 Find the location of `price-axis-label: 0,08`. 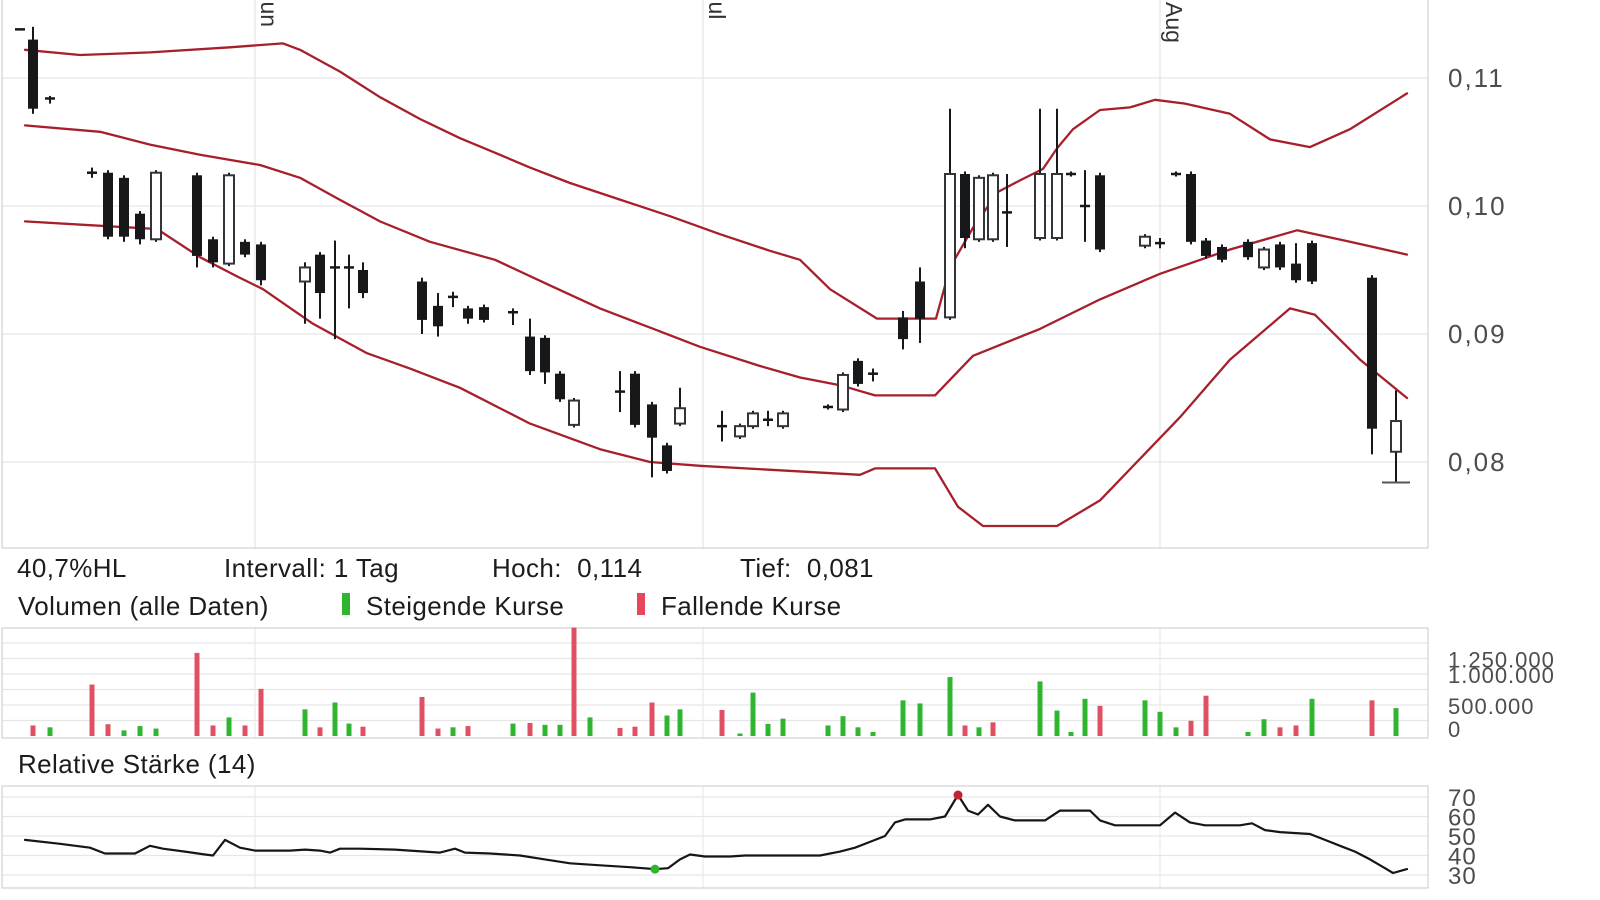

price-axis-label: 0,08 is located at coordinates (1477, 462).